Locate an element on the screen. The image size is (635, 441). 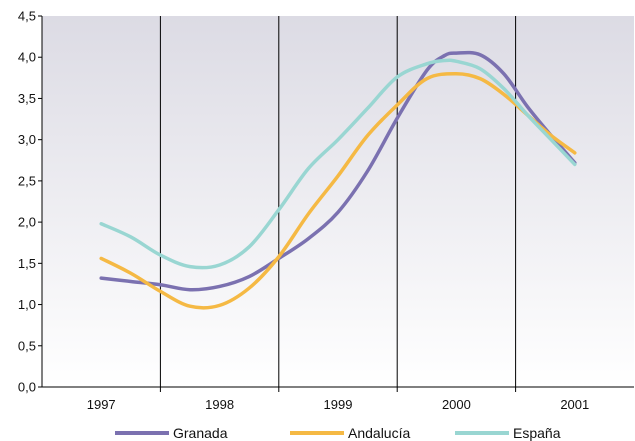
legend-label: Andalucía is located at coordinates (379, 433).